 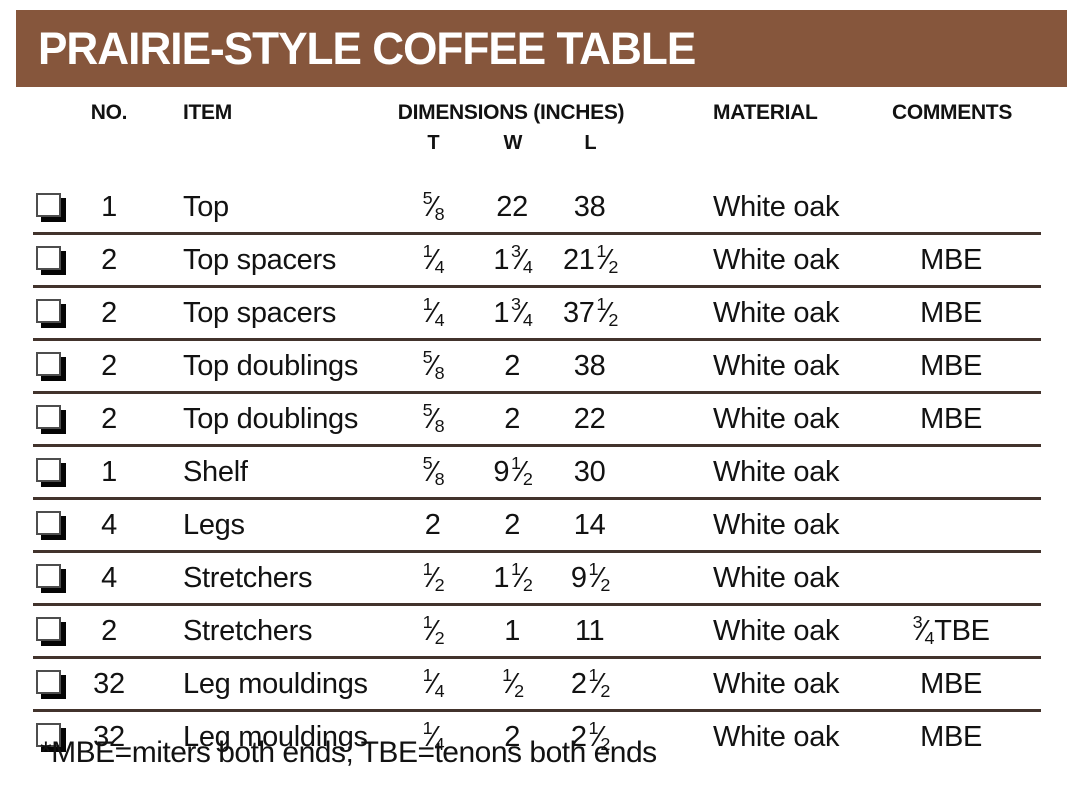 I want to click on cell-length: 91⁄2, so click(x=590, y=576).